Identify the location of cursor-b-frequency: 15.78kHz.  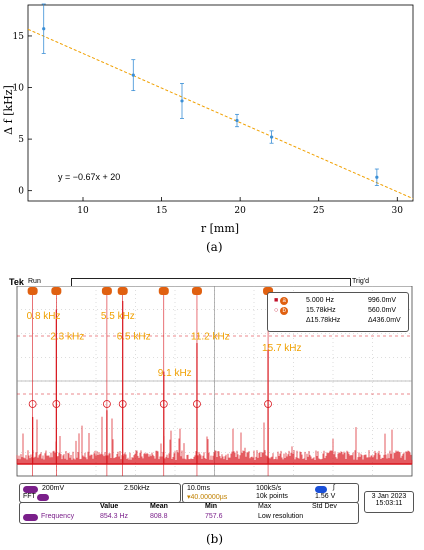
(321, 310).